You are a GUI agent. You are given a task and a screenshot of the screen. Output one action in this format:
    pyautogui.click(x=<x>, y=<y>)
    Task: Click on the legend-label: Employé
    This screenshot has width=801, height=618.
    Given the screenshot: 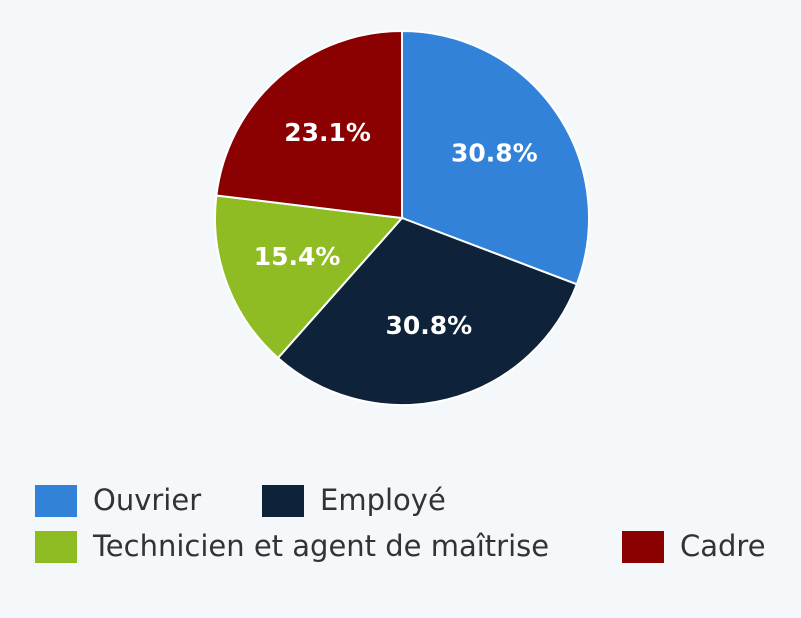 What is the action you would take?
    pyautogui.click(x=383, y=500)
    